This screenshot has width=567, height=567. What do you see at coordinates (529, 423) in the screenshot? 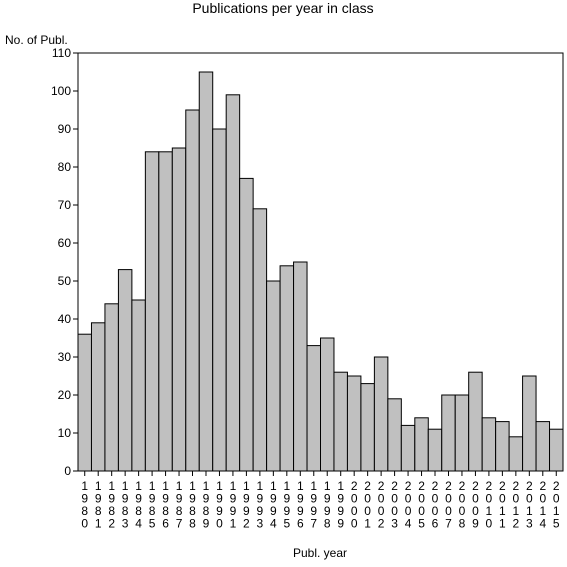
I see `bar-2013` at bounding box center [529, 423].